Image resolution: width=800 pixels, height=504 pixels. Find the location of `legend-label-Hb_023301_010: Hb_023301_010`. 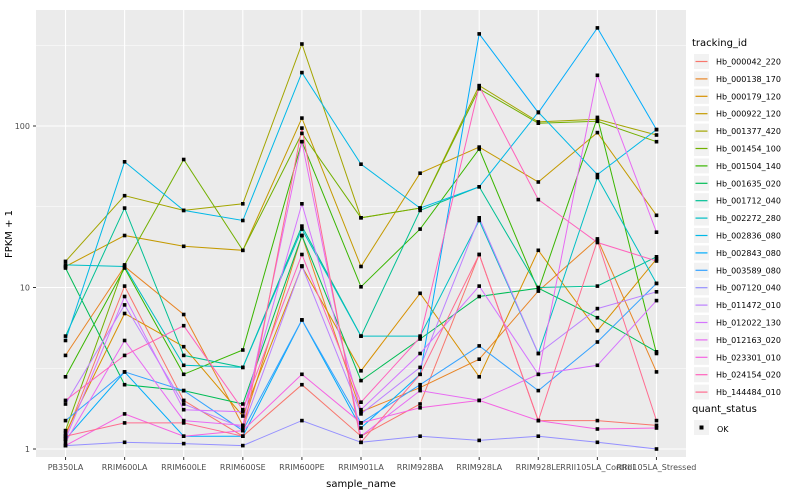

legend-label-Hb_023301_010: Hb_023301_010 is located at coordinates (748, 357).